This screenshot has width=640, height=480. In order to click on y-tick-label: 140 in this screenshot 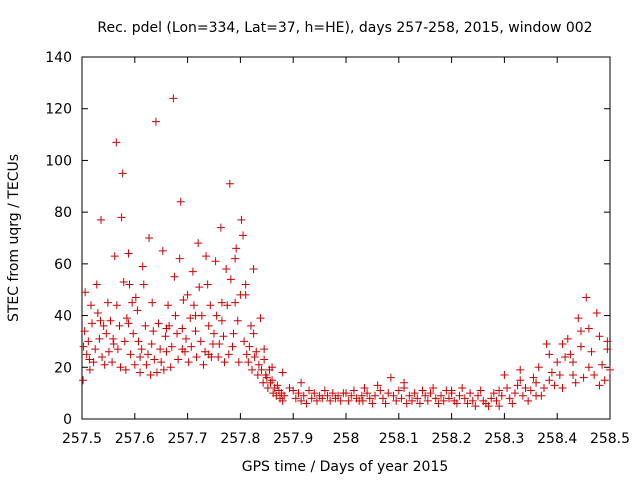, I will do `click(58, 58)`.